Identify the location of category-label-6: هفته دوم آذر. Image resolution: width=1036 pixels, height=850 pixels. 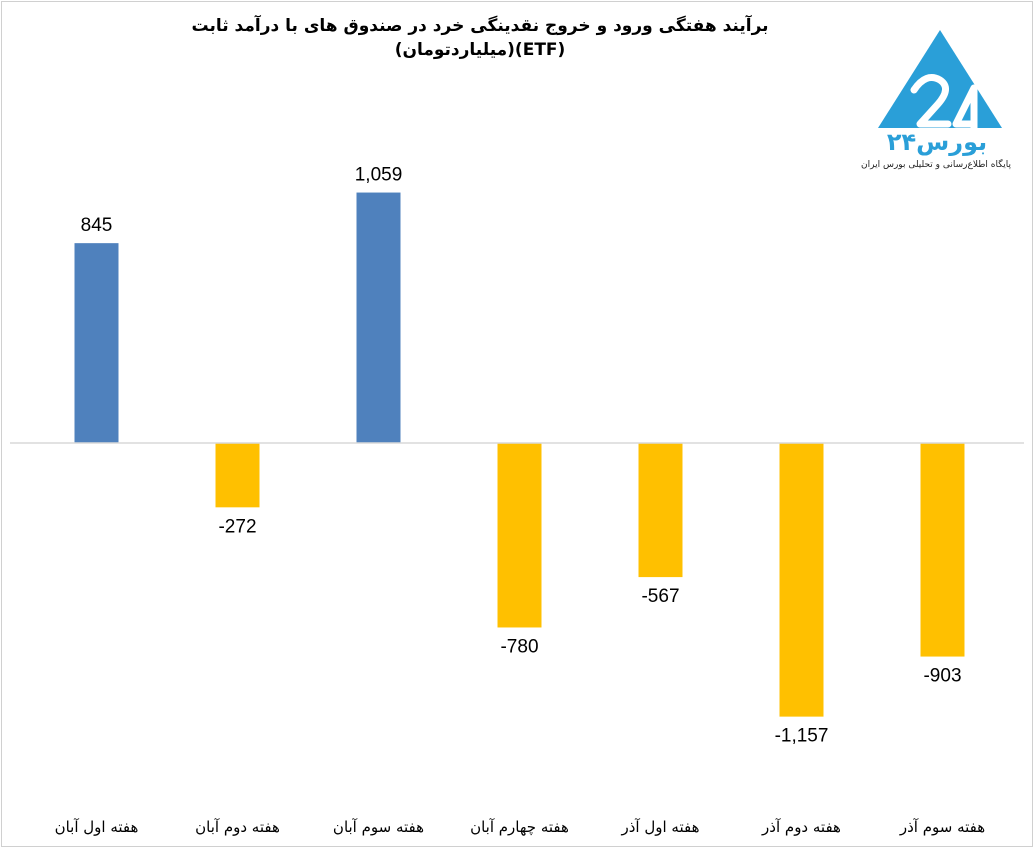
(801, 827).